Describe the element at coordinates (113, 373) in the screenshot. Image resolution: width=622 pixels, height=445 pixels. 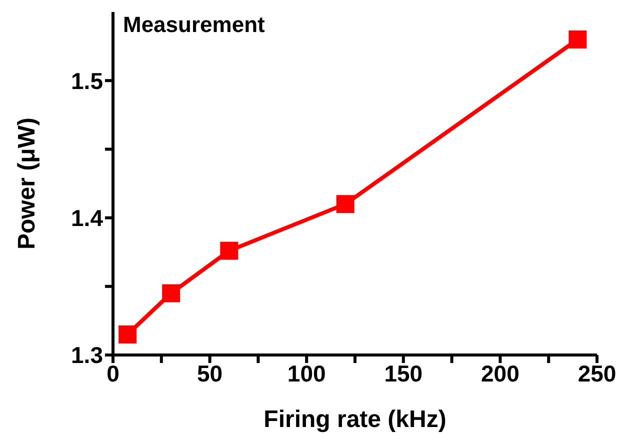
I see `x-tick-label: 0` at that location.